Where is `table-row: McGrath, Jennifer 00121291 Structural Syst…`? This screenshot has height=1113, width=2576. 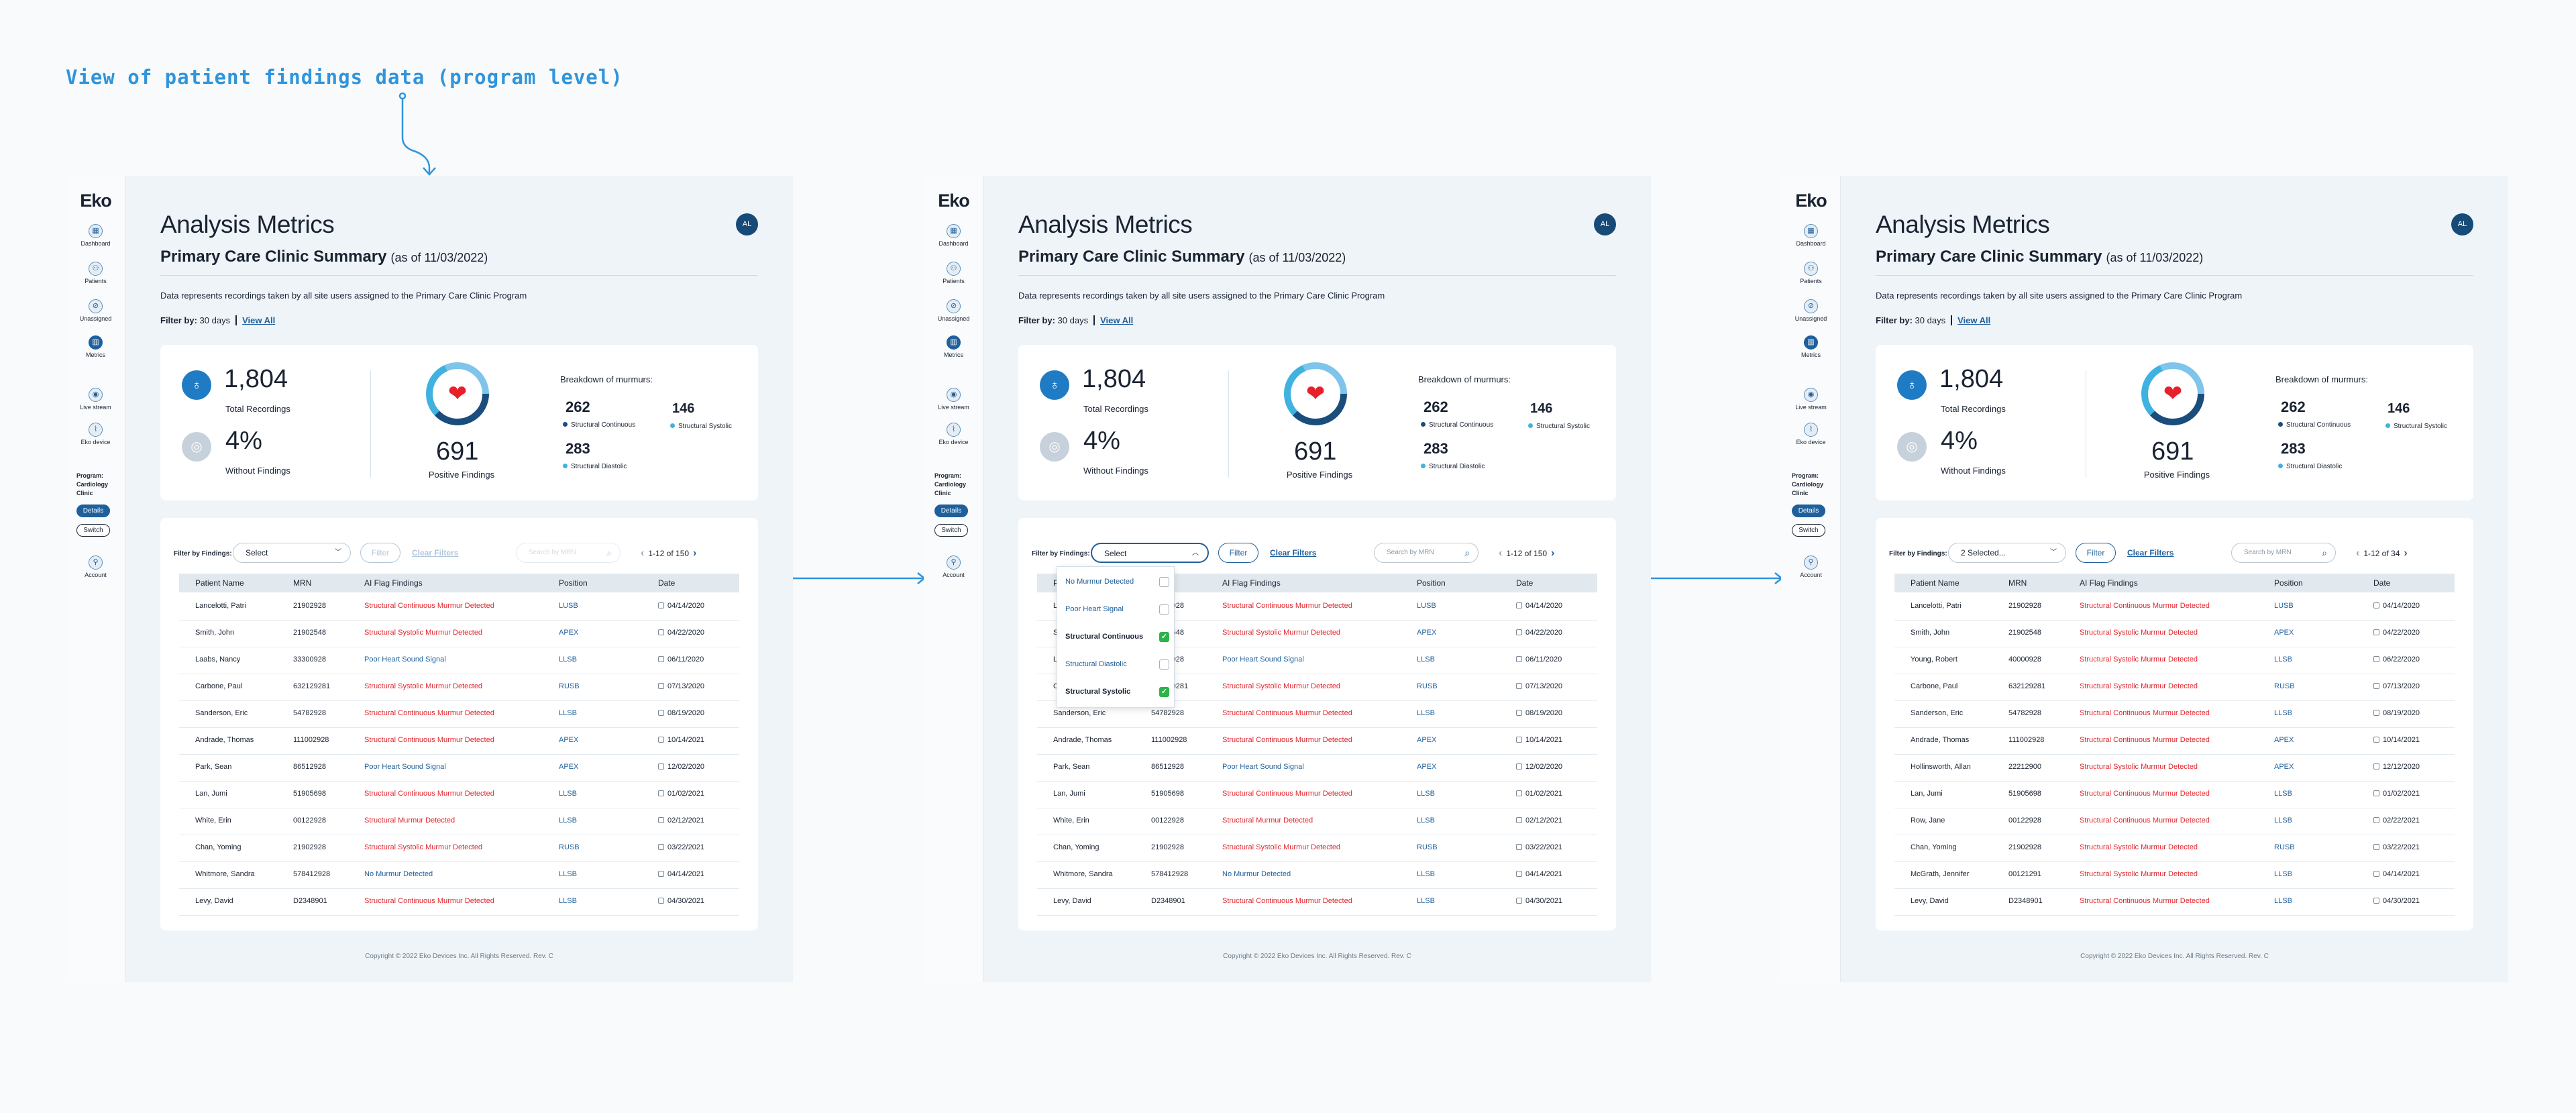
table-row: McGrath, Jennifer 00121291 Structural Syst… is located at coordinates (2174, 875).